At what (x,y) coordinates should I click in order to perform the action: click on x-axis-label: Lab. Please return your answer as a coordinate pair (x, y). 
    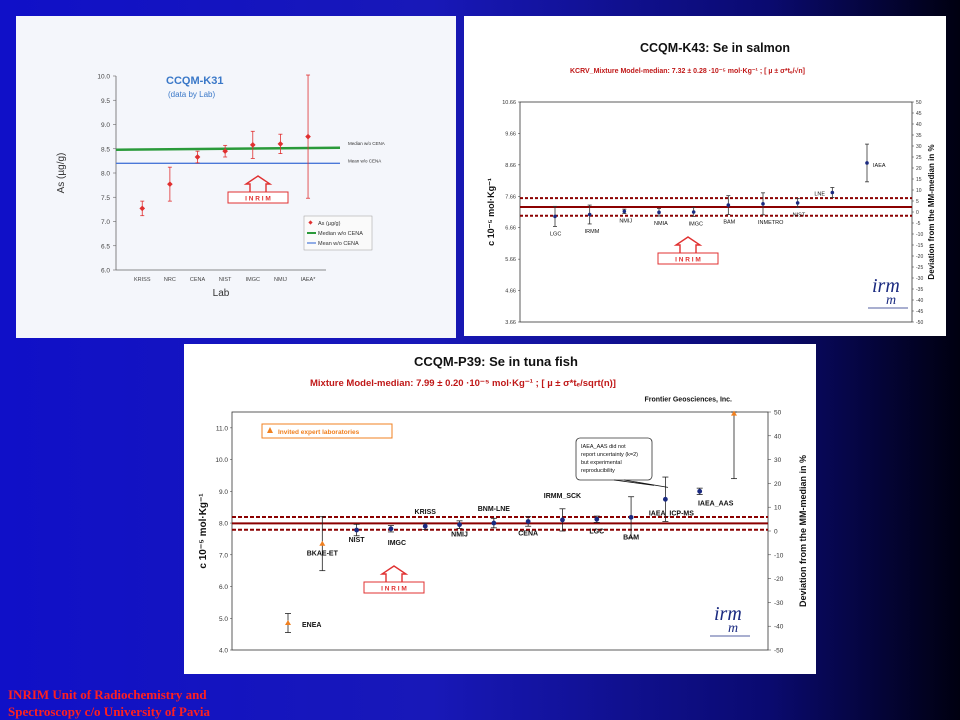
    Looking at the image, I should click on (221, 293).